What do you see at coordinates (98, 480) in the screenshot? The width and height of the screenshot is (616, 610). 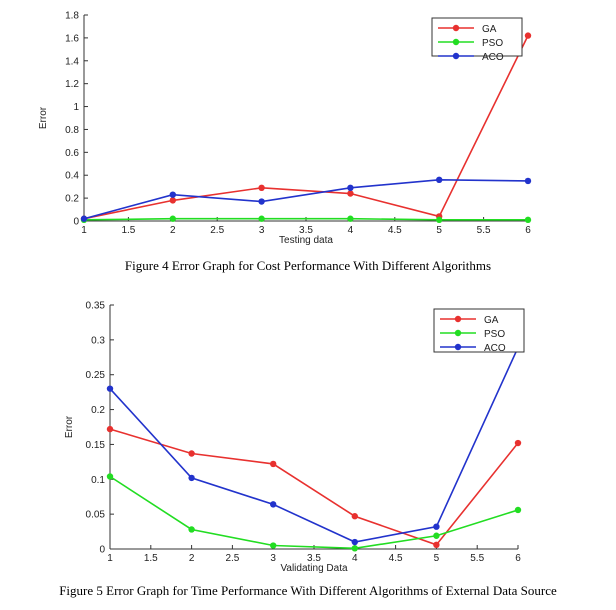 I see `y-tick-label: 0.1` at bounding box center [98, 480].